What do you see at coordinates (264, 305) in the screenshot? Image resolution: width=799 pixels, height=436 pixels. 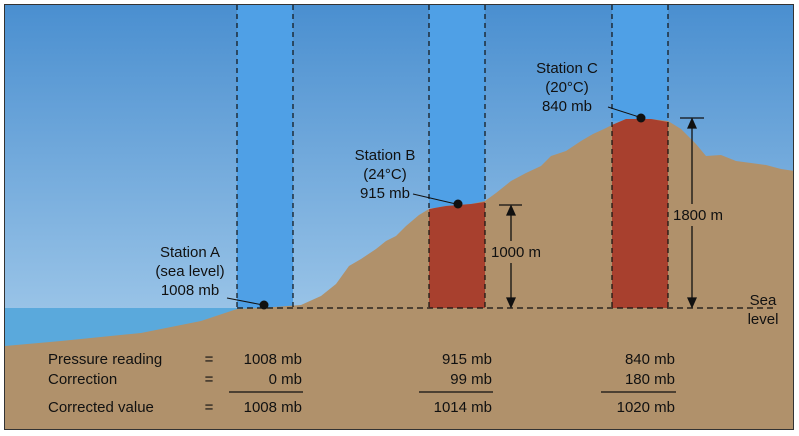 I see `station-a-dot` at bounding box center [264, 305].